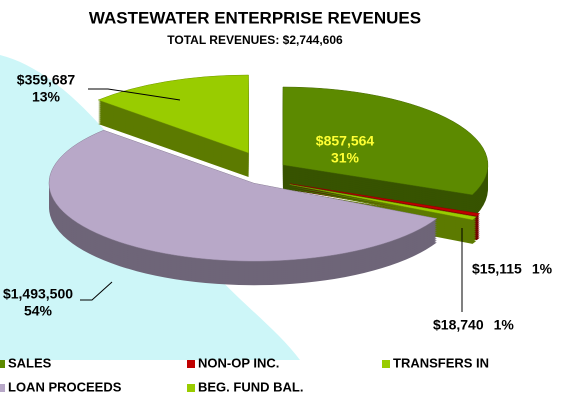  I want to click on percent-label: 13%, so click(46, 97).